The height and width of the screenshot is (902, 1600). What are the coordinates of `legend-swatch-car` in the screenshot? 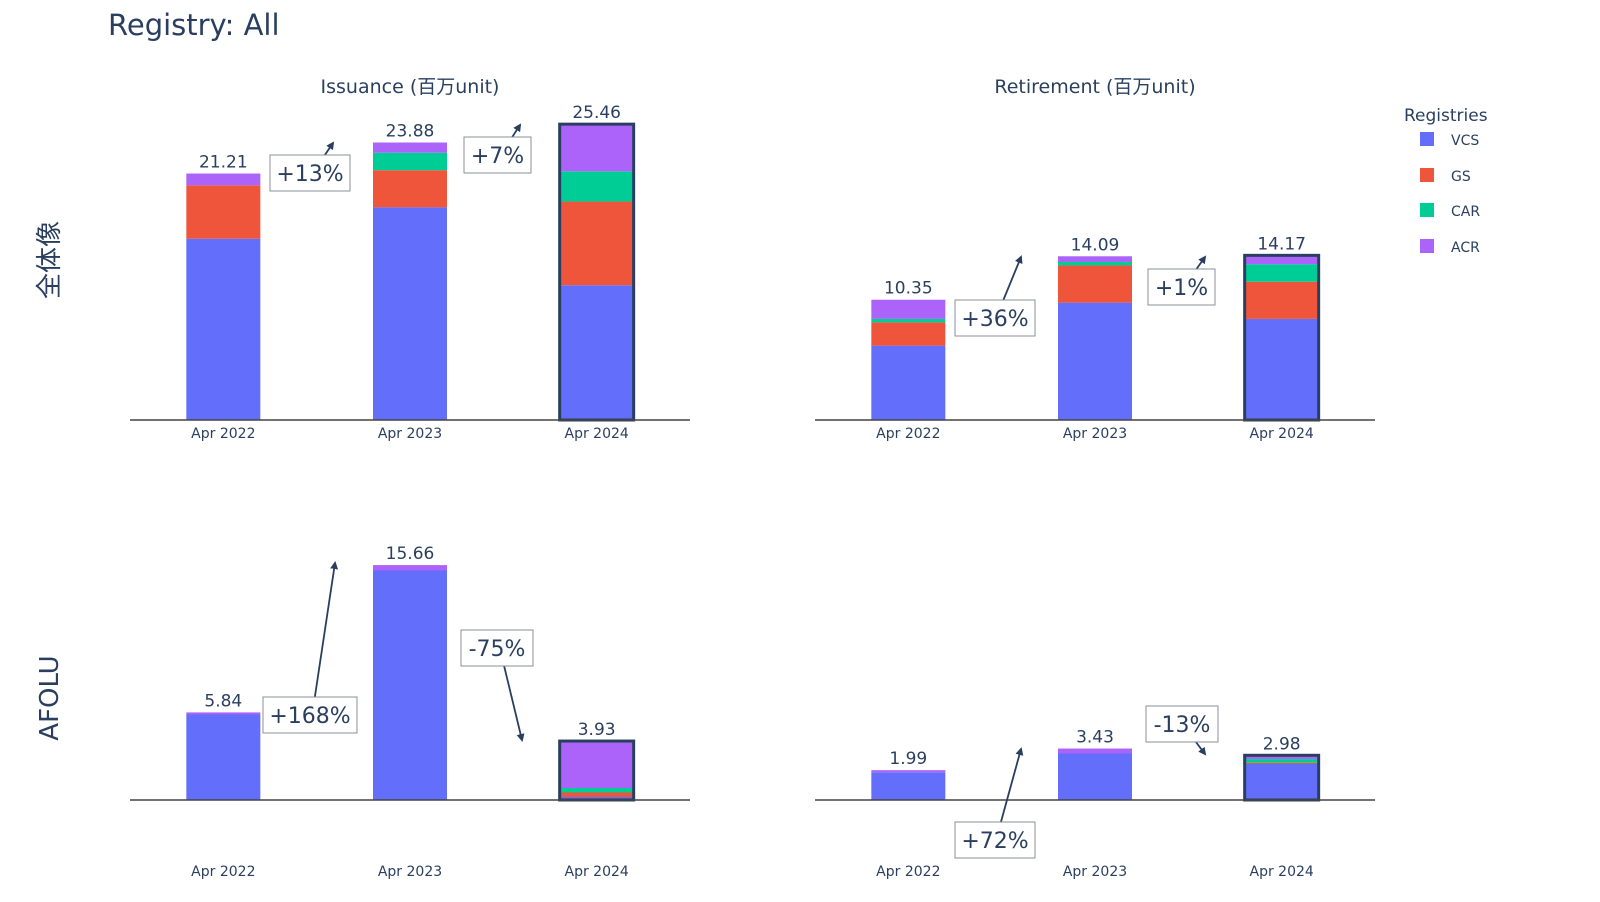 It's located at (1427, 210).